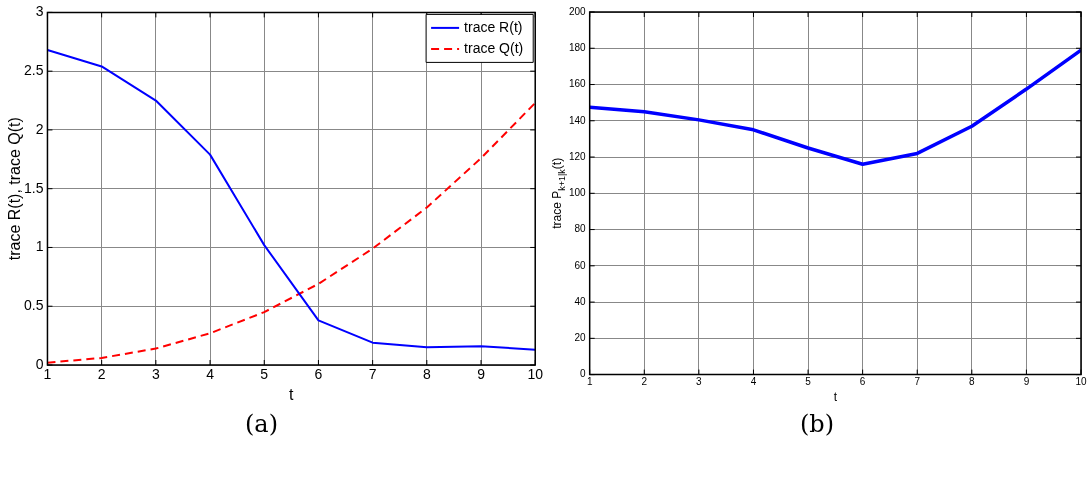 This screenshot has width=1089, height=478. Describe the element at coordinates (578, 193) in the screenshot. I see `y-tick-label: 100` at that location.